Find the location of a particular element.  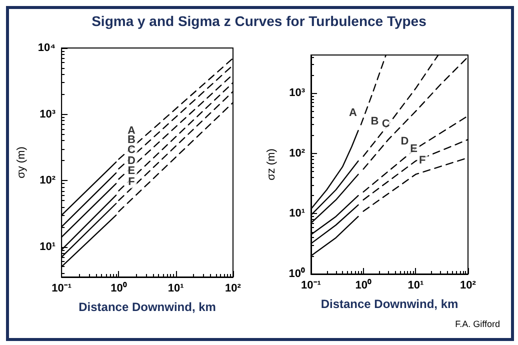

y-axis-title: σz (m) is located at coordinates (272, 164).